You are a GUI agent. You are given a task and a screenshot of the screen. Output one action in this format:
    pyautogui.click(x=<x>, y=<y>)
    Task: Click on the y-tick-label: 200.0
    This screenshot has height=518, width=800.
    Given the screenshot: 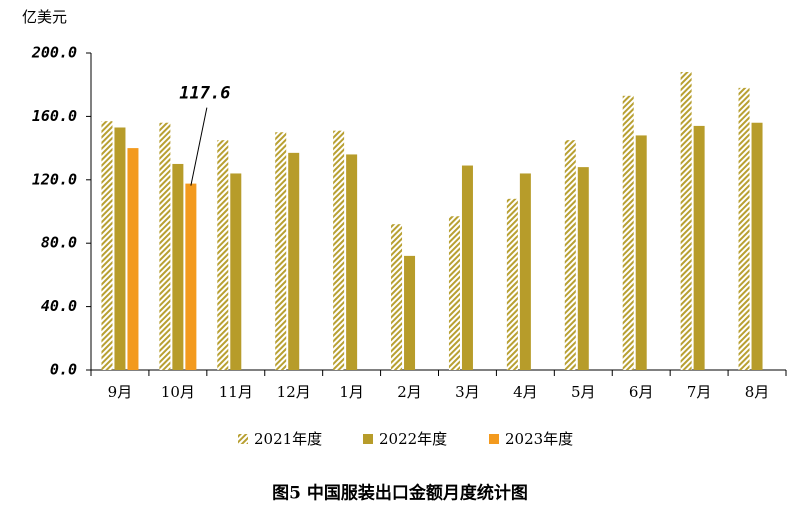 What is the action you would take?
    pyautogui.click(x=54, y=53)
    